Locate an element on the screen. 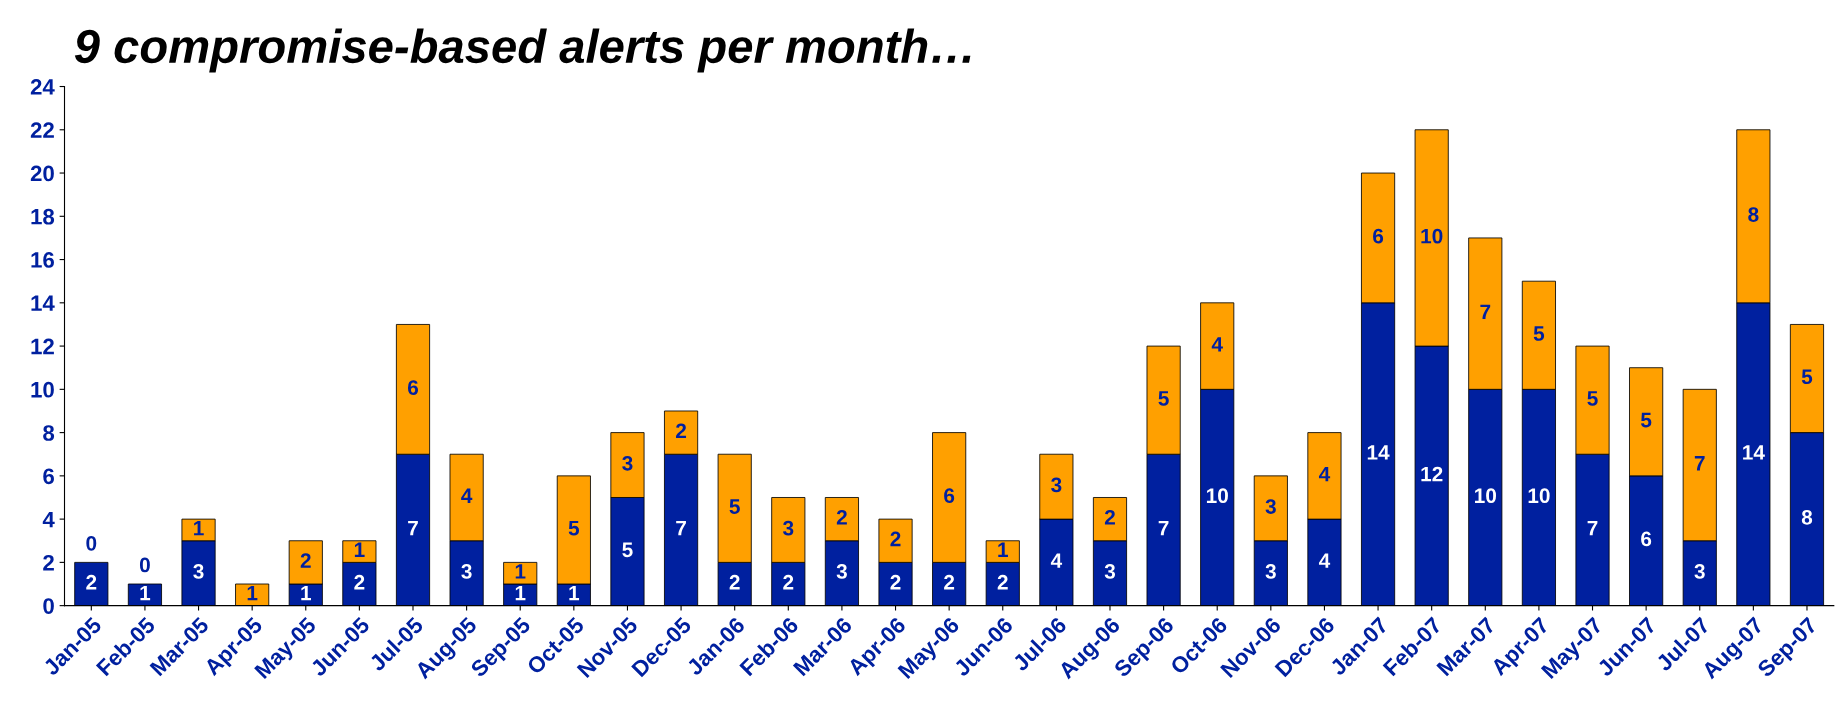 This screenshot has height=721, width=1843. data-label: 12 is located at coordinates (1432, 474).